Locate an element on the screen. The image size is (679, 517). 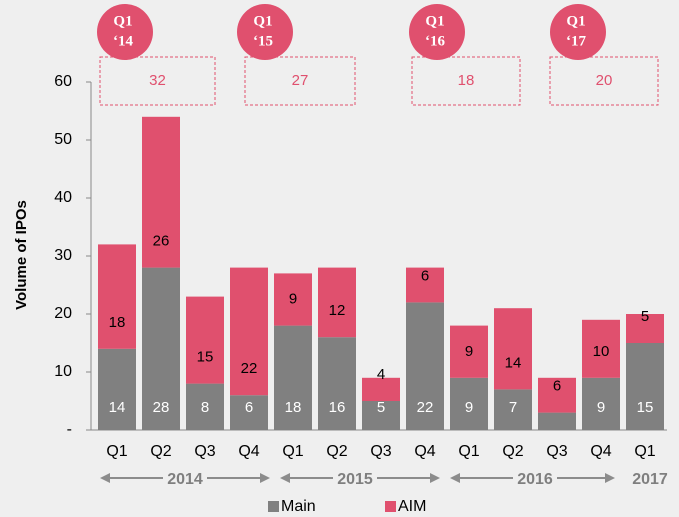
year-label: 2014 is located at coordinates (185, 479).